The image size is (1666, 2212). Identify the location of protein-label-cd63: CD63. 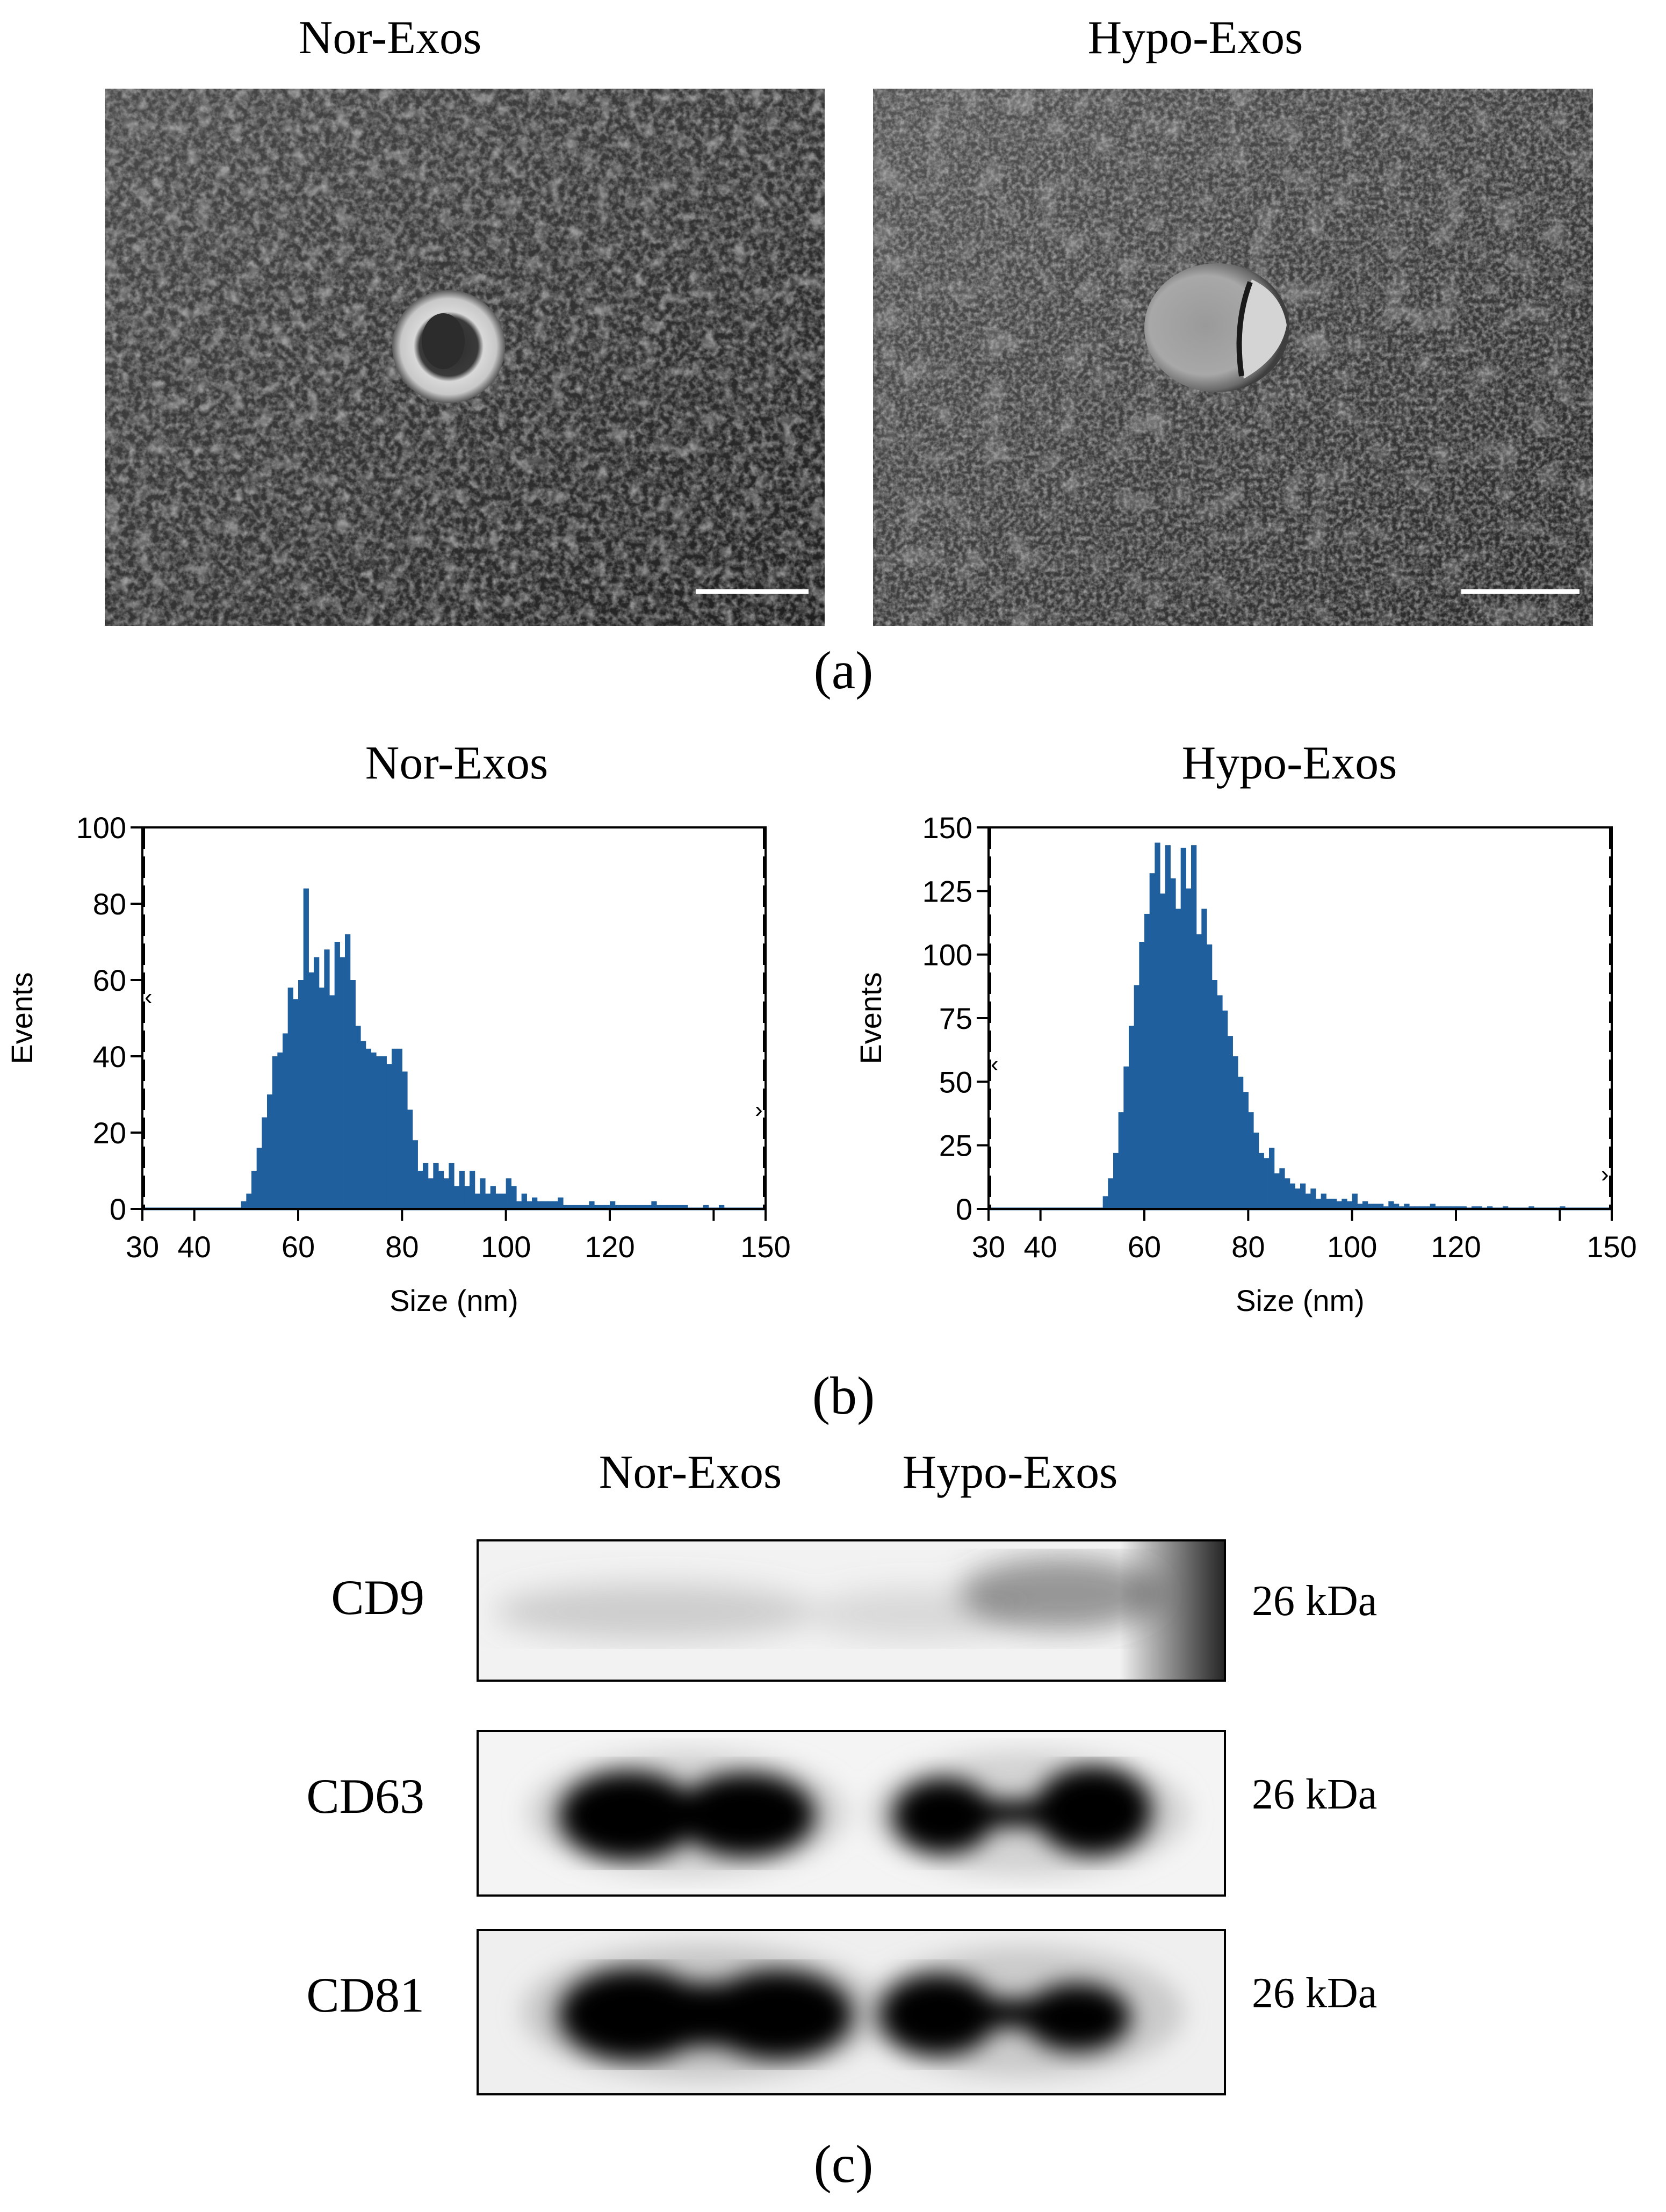
(365, 1796).